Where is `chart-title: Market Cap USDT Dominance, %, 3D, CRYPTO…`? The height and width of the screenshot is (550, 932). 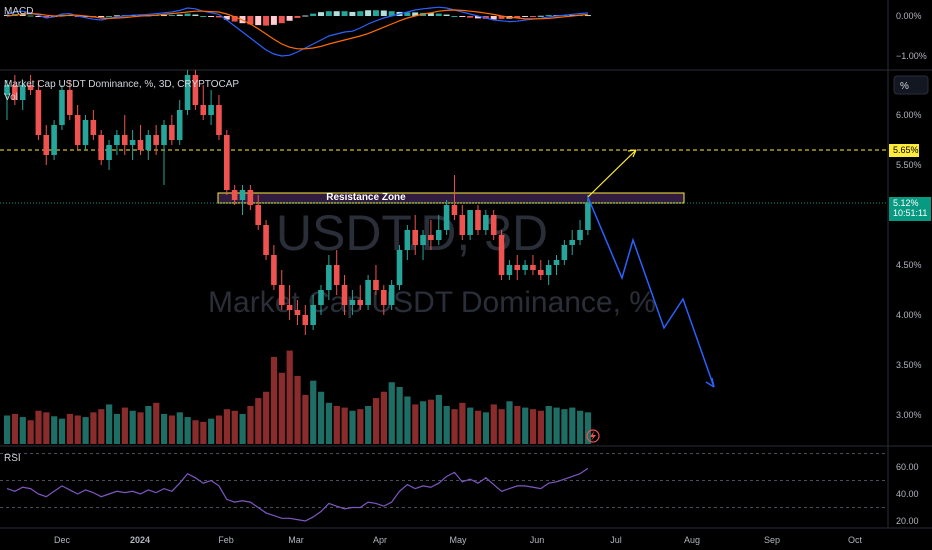
chart-title: Market Cap USDT Dominance, %, 3D, CRYPTO… is located at coordinates (121, 84).